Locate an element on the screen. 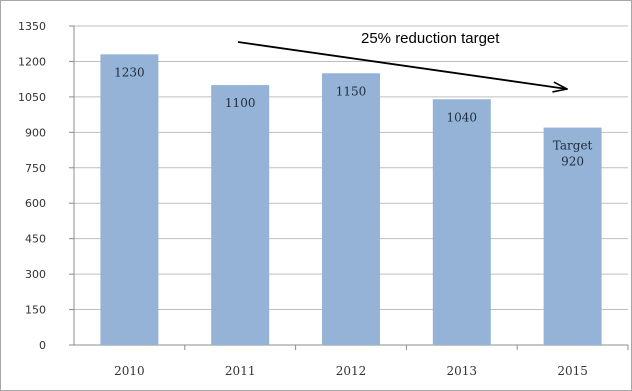  bar-2012 is located at coordinates (351, 209).